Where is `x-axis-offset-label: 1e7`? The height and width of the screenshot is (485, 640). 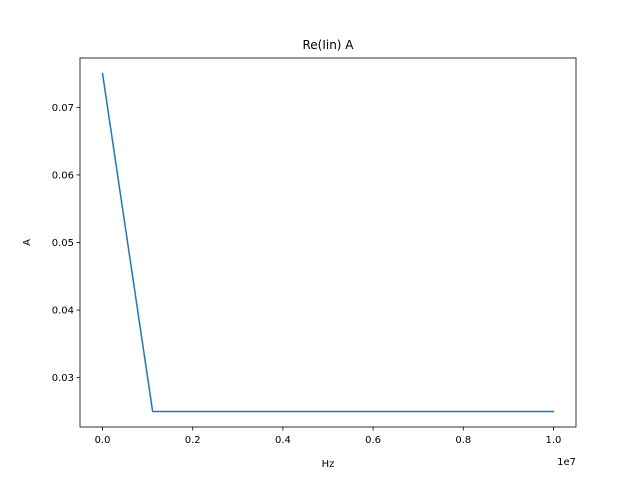
x-axis-offset-label: 1e7 is located at coordinates (566, 462).